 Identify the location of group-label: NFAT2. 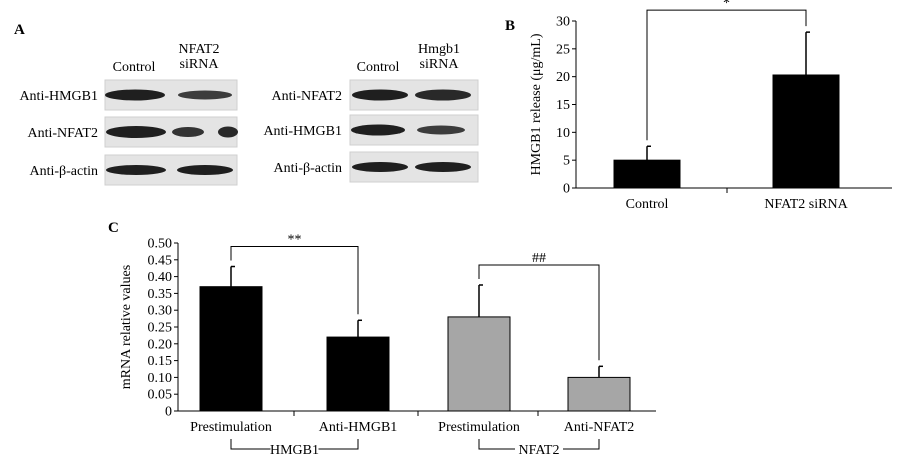
(539, 450).